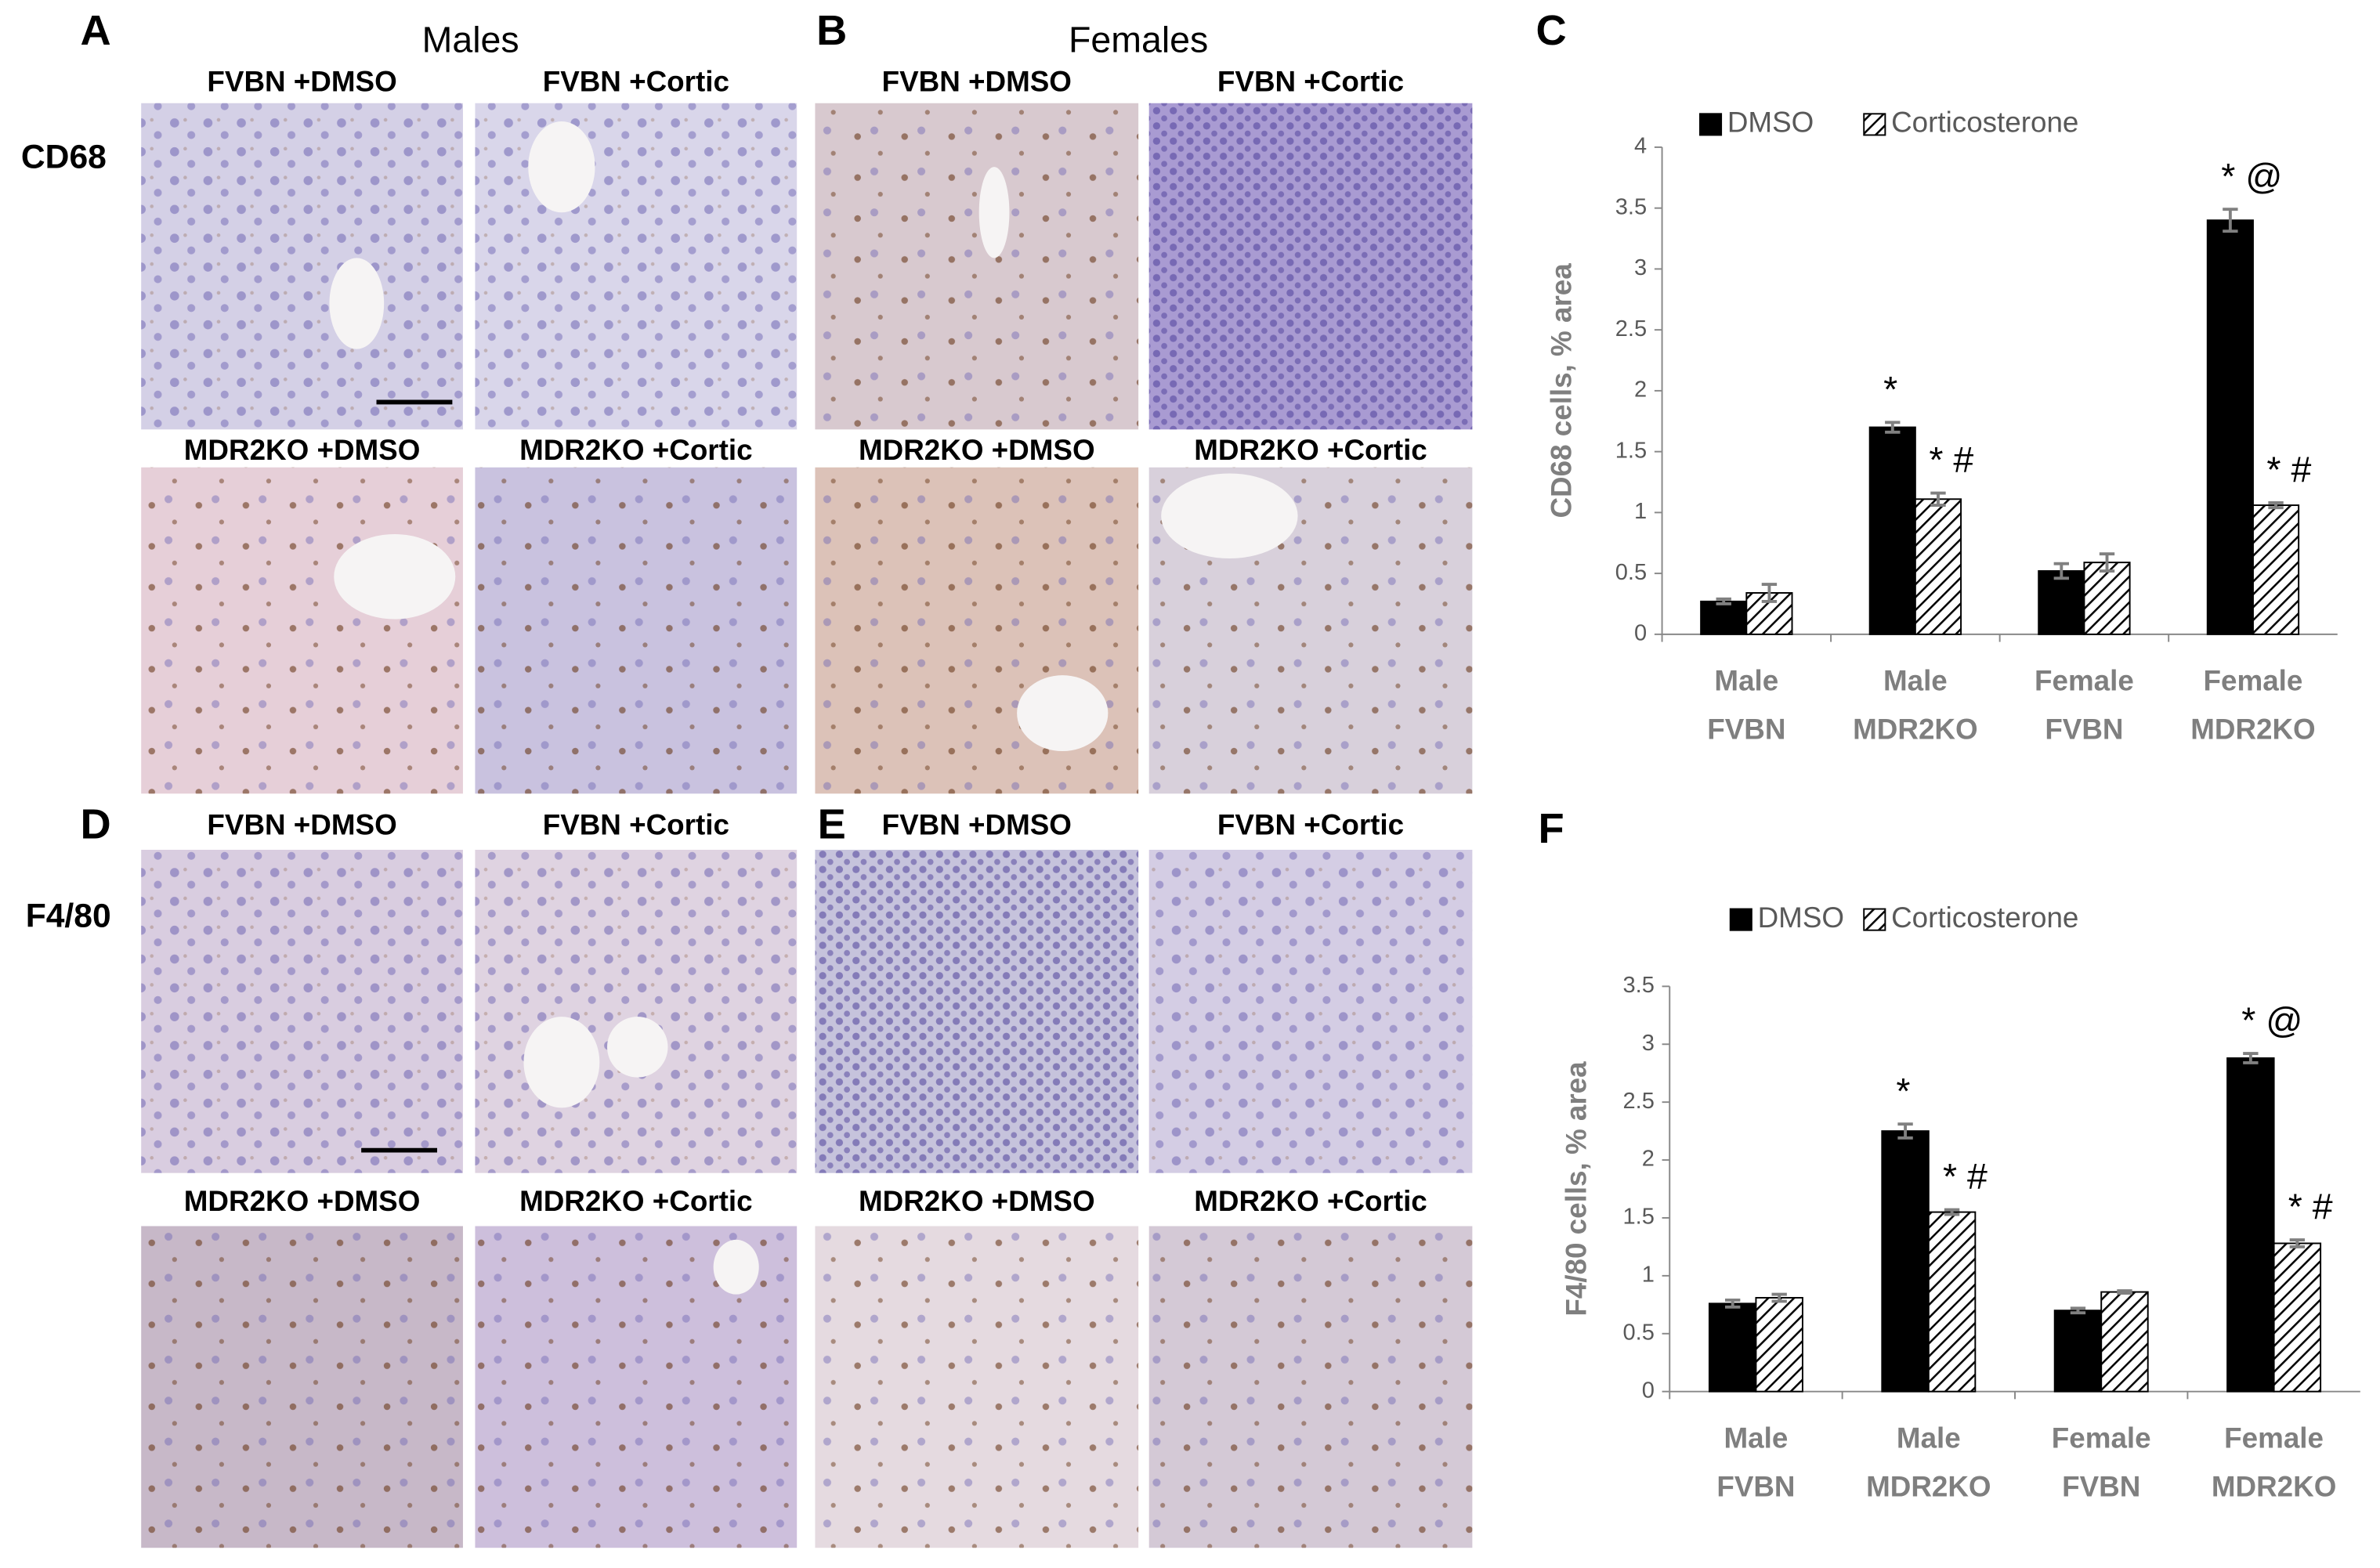 Image resolution: width=2380 pixels, height=1568 pixels. What do you see at coordinates (95, 823) in the screenshot?
I see `panel-label: D` at bounding box center [95, 823].